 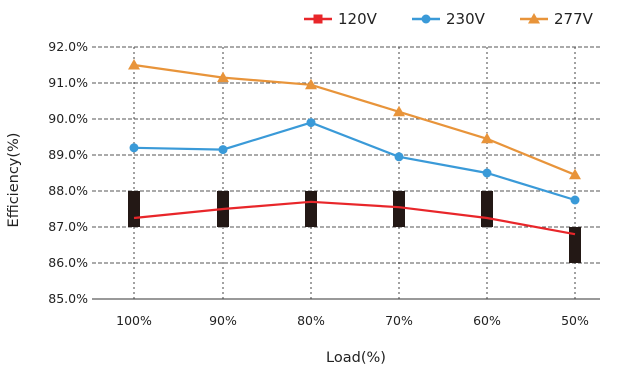 What do you see at coordinates (487, 320) in the screenshot?
I see `x-tick-label: 60%` at bounding box center [487, 320].